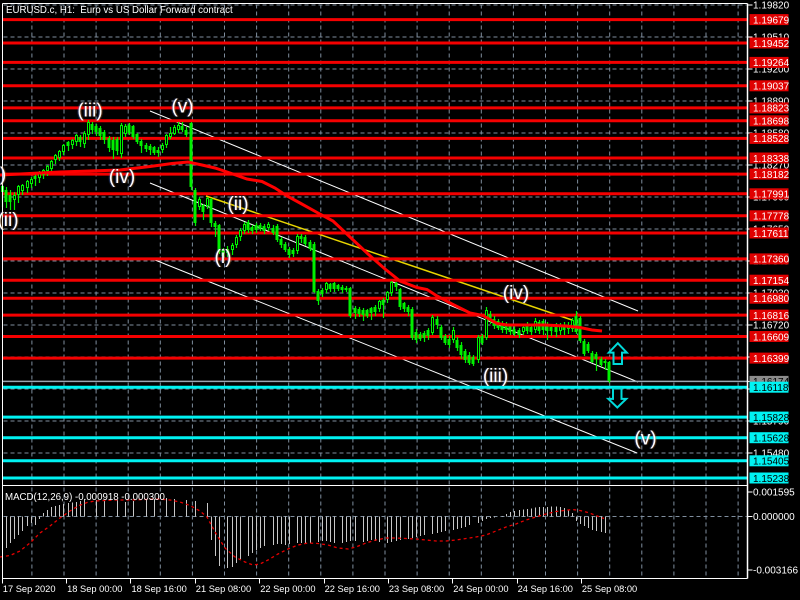  Describe the element at coordinates (771, 316) in the screenshot. I see `svg-text: 1.16816` at that location.